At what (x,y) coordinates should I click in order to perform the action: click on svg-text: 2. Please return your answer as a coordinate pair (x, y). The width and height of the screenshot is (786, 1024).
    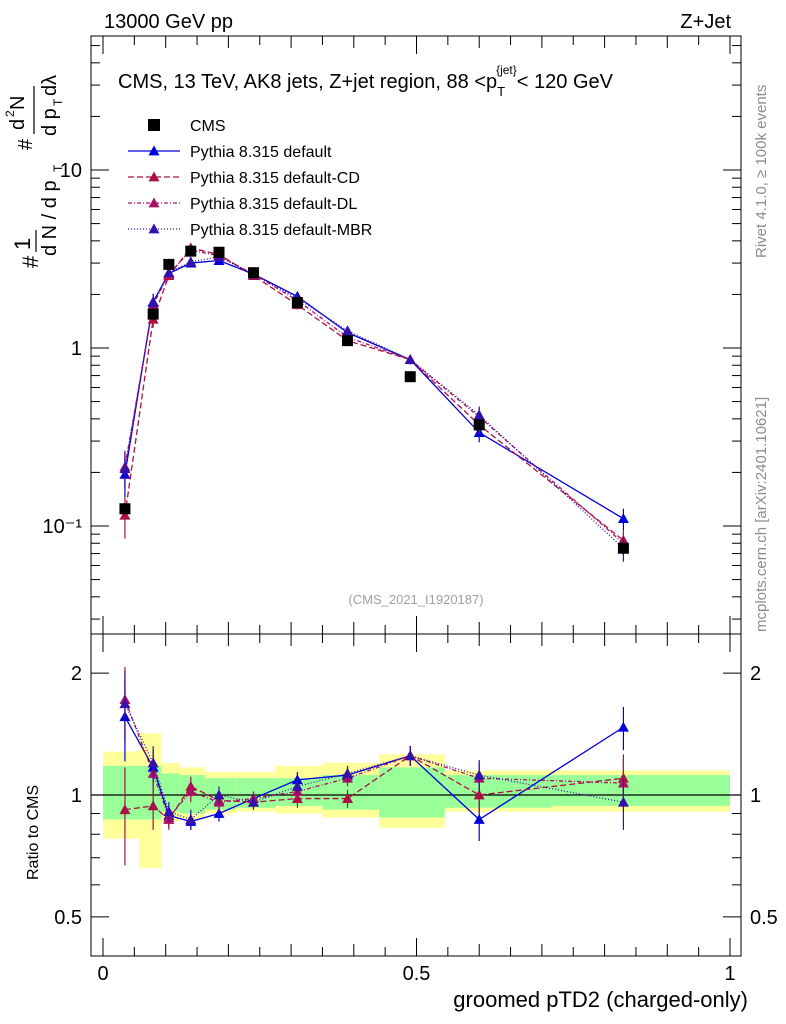
    Looking at the image, I should click on (10, 113).